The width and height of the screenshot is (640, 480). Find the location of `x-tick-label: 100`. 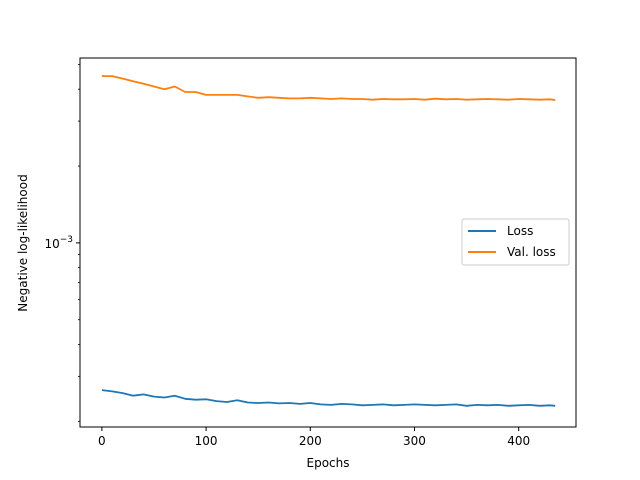

x-tick-label: 100 is located at coordinates (206, 441).